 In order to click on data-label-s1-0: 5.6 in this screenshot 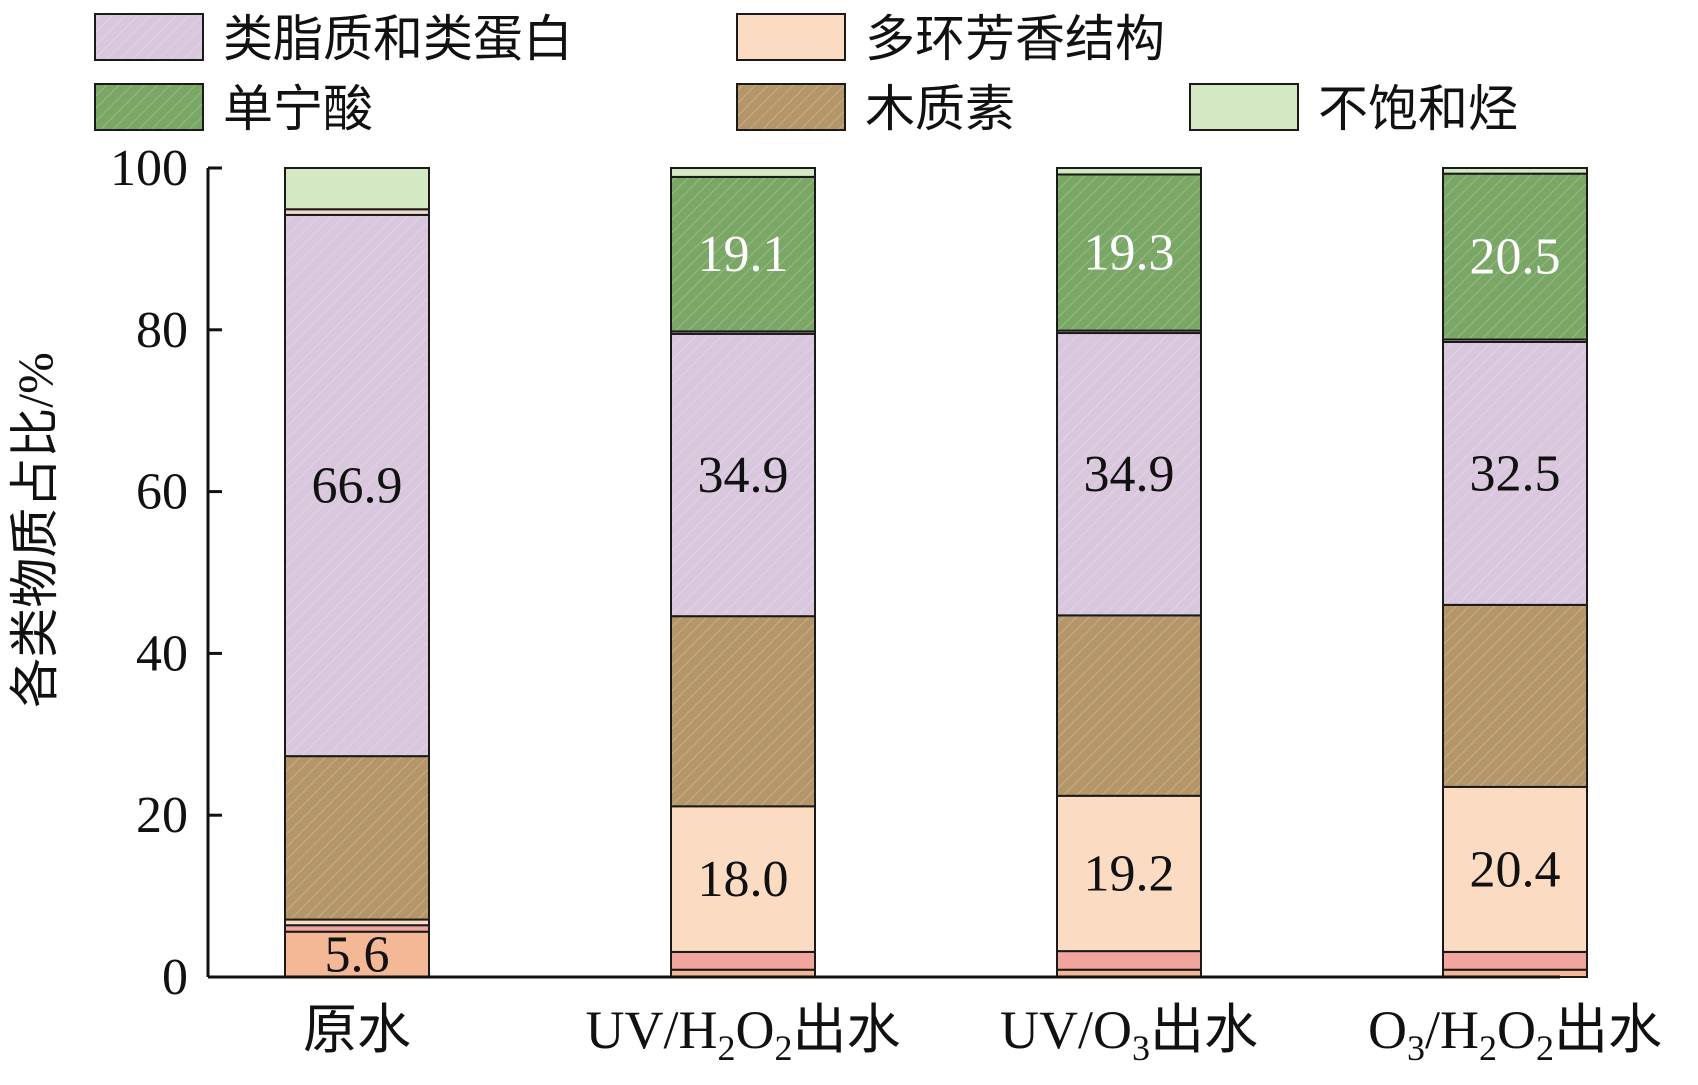, I will do `click(357, 954)`.